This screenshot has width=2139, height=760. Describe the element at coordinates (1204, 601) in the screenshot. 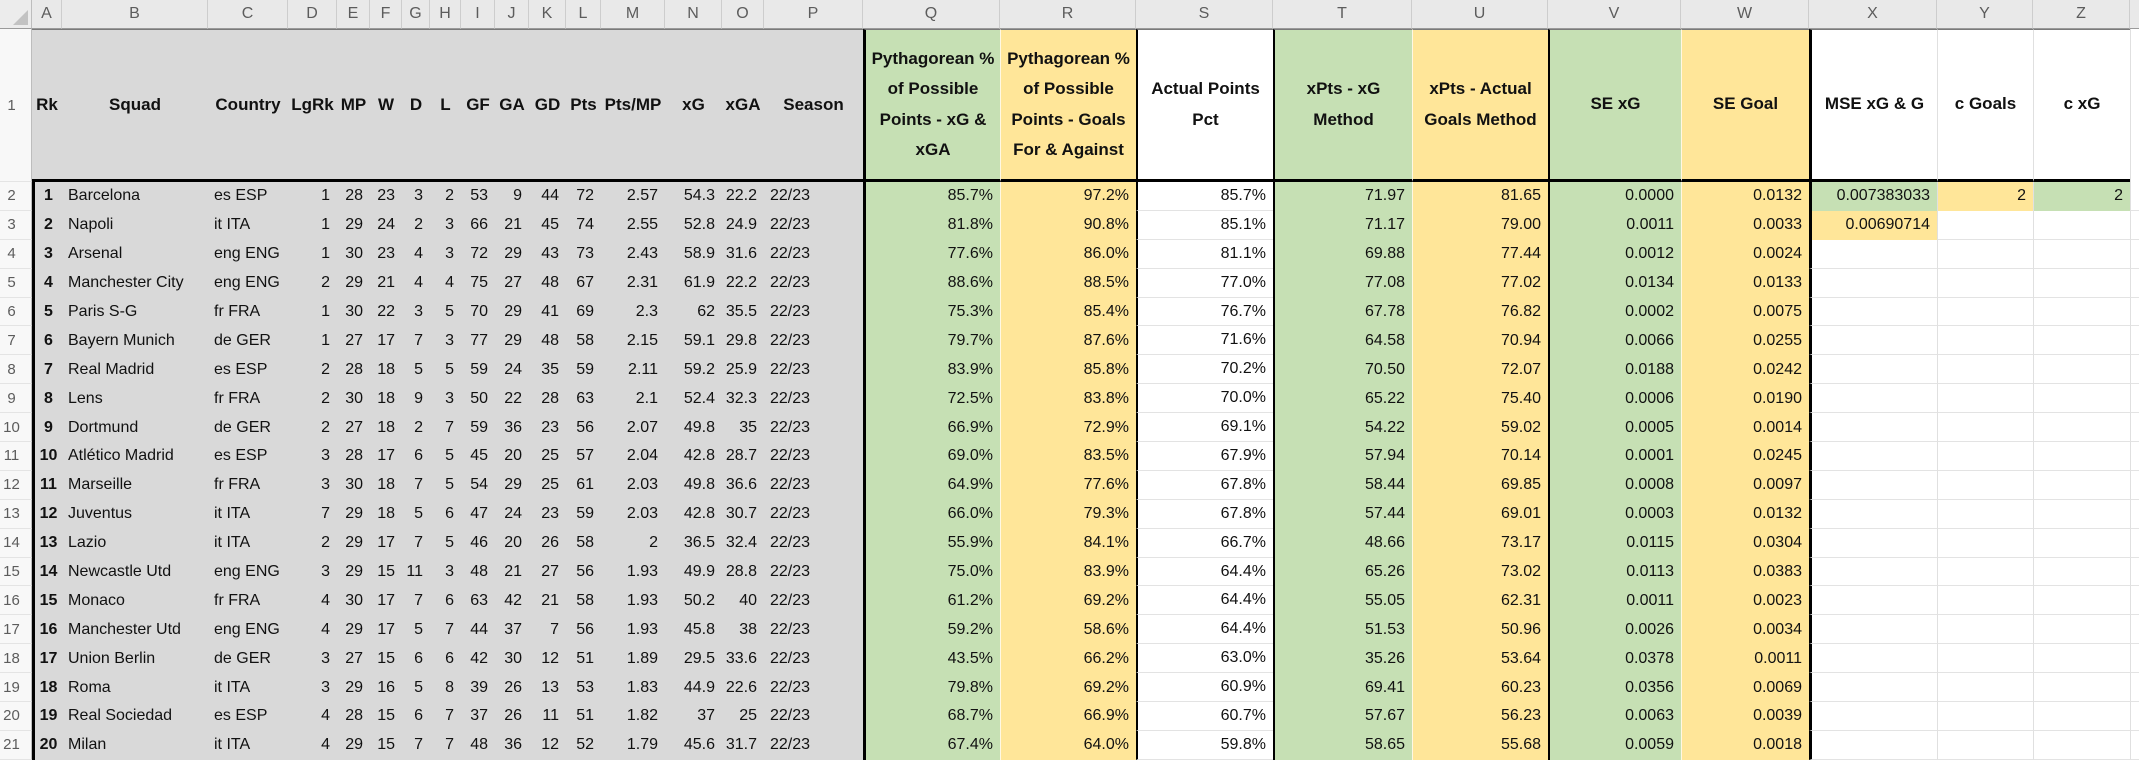

I see `cell-S16: 64.4%` at that location.